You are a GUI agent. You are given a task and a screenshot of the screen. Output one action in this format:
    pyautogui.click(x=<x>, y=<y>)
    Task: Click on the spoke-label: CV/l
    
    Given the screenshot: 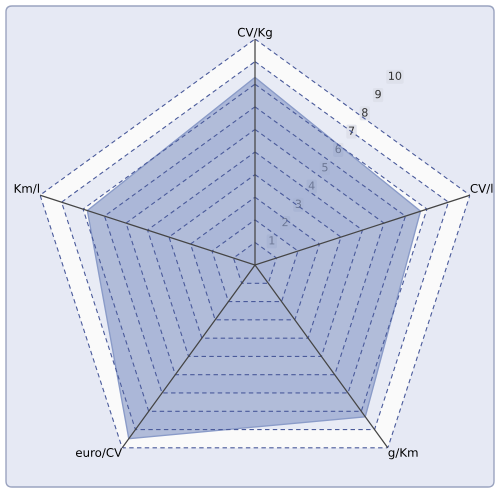 What is the action you would take?
    pyautogui.click(x=481, y=189)
    